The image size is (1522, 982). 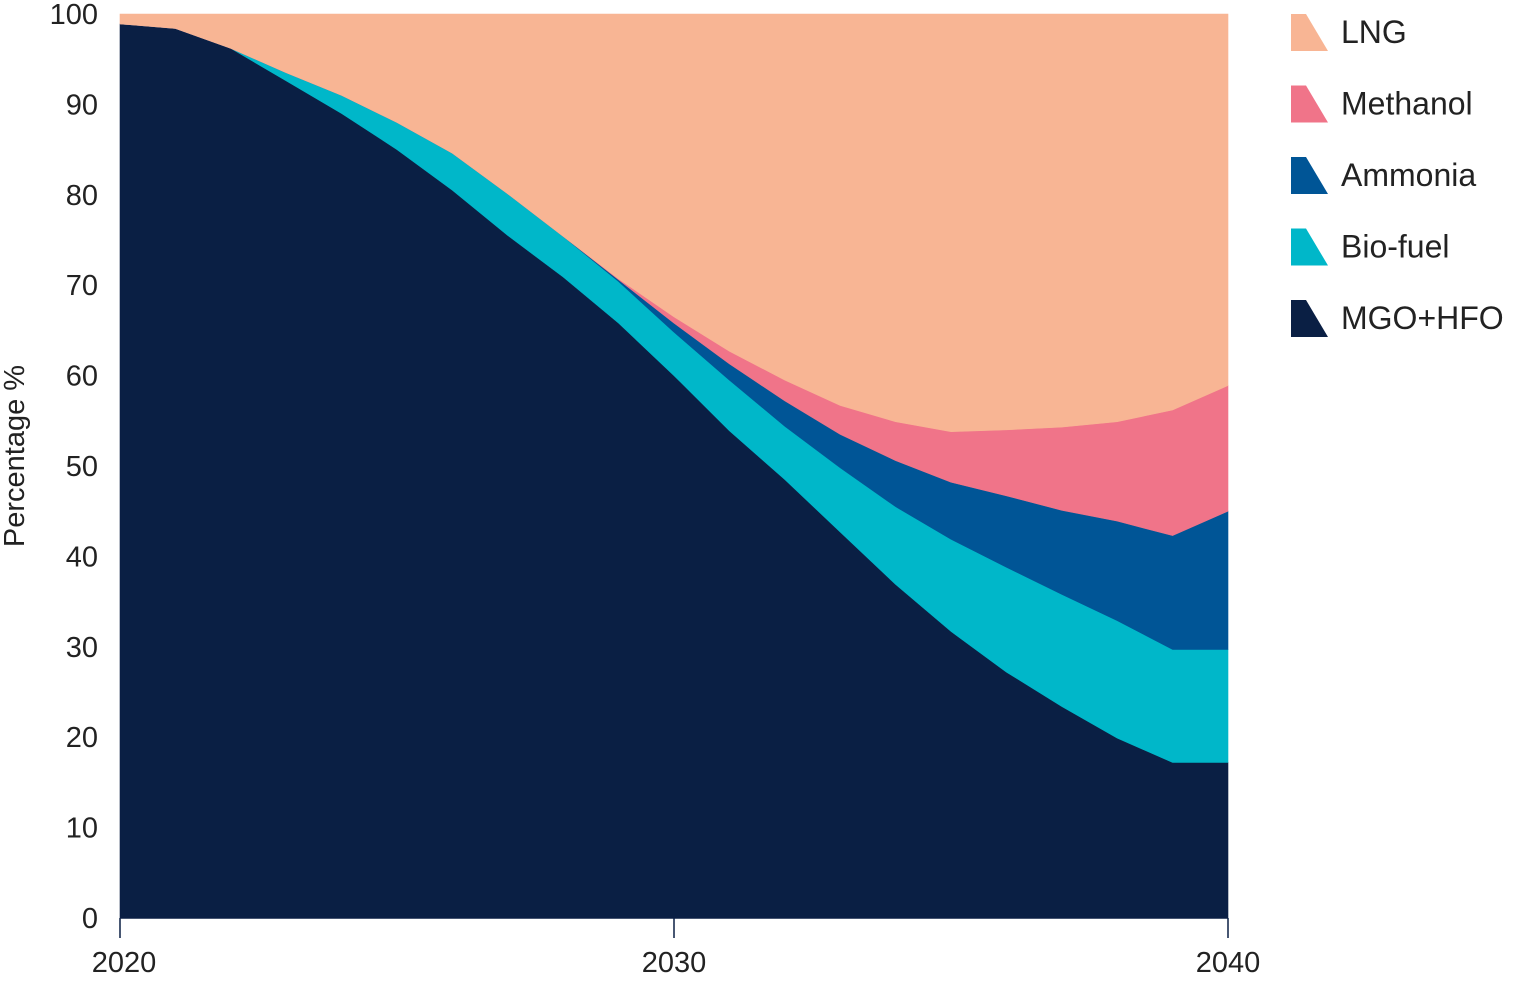 I want to click on legend-item-ammonia: Ammonia, so click(x=1383, y=175).